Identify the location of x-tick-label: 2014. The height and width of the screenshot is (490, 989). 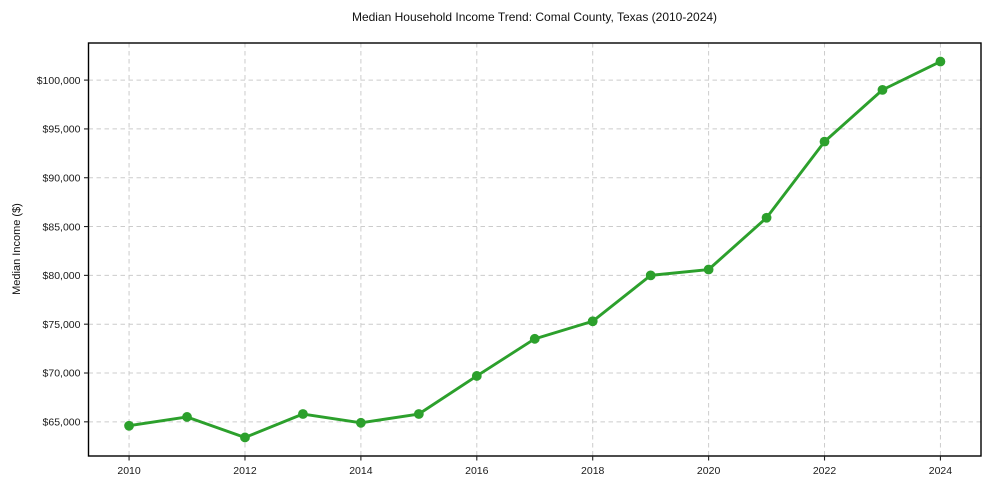
(361, 471).